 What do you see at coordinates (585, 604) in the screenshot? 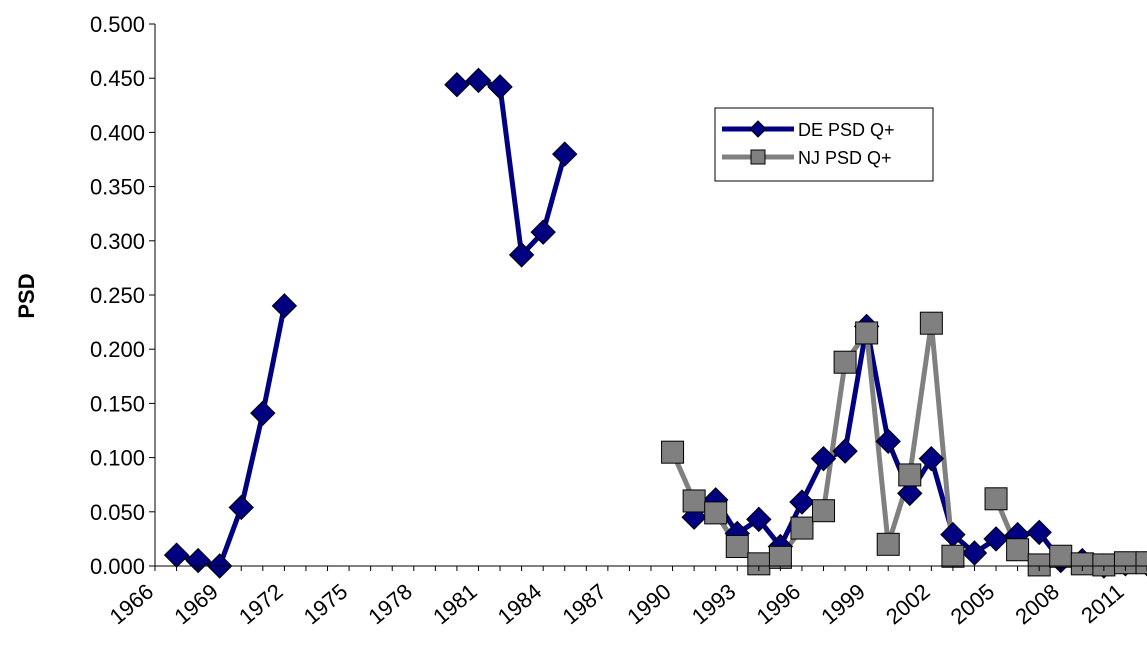
I see `x-tick-label: 1987` at bounding box center [585, 604].